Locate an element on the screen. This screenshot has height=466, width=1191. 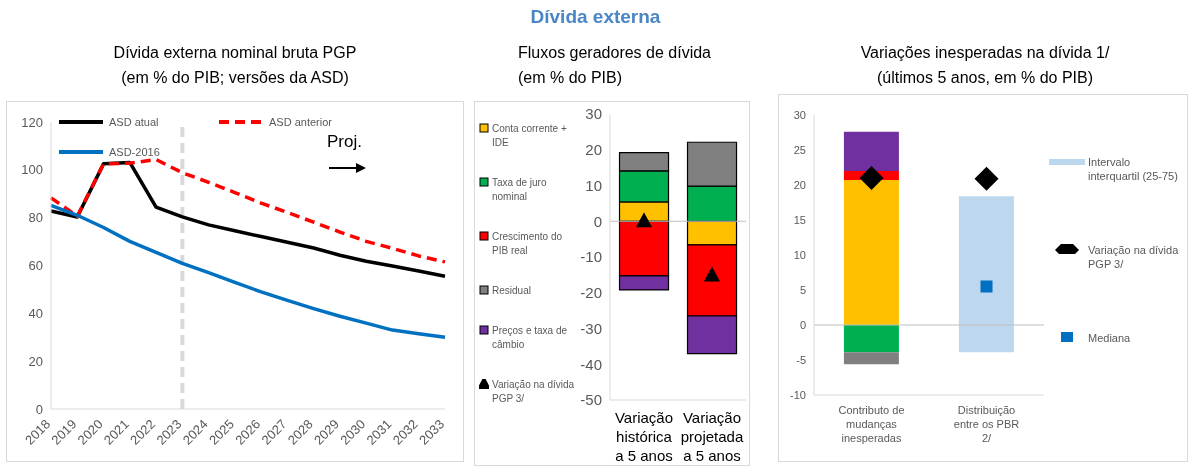
y-tick-label: 120 is located at coordinates (32, 122).